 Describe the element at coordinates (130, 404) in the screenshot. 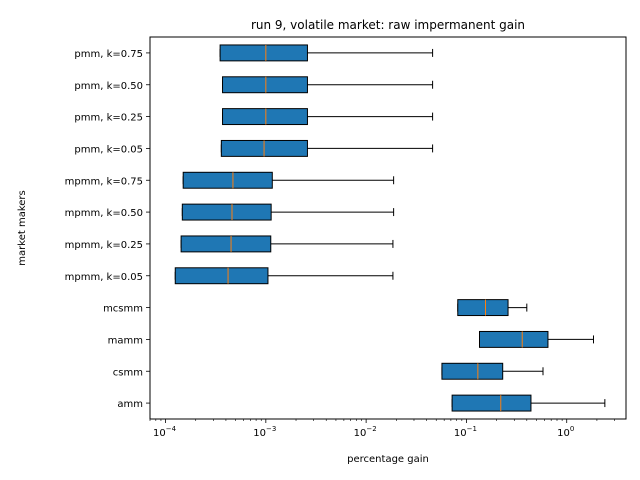

I see `y-tick-label: amm` at that location.